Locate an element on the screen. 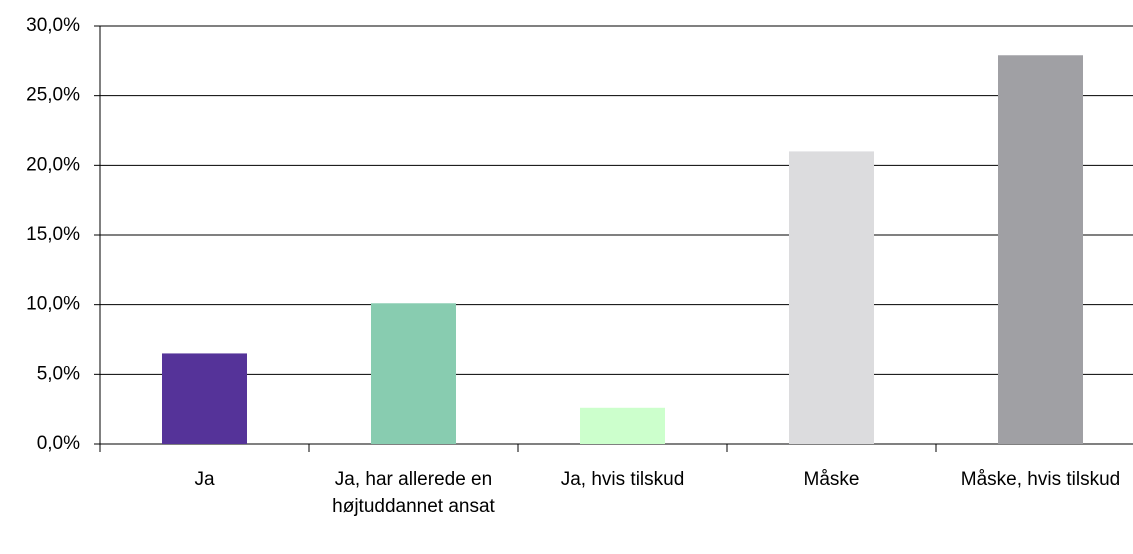 The height and width of the screenshot is (554, 1133). y-tick-label: 5,0% is located at coordinates (58, 373).